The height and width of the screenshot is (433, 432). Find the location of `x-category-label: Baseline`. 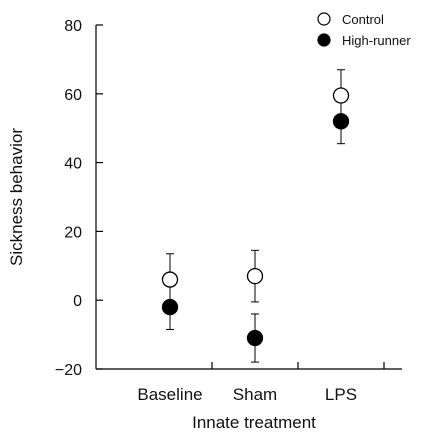

x-category-label: Baseline is located at coordinates (169, 394).